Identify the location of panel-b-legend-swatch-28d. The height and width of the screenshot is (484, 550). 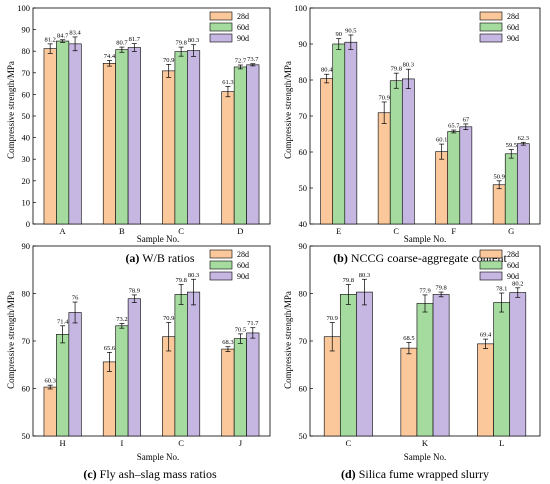
(491, 16).